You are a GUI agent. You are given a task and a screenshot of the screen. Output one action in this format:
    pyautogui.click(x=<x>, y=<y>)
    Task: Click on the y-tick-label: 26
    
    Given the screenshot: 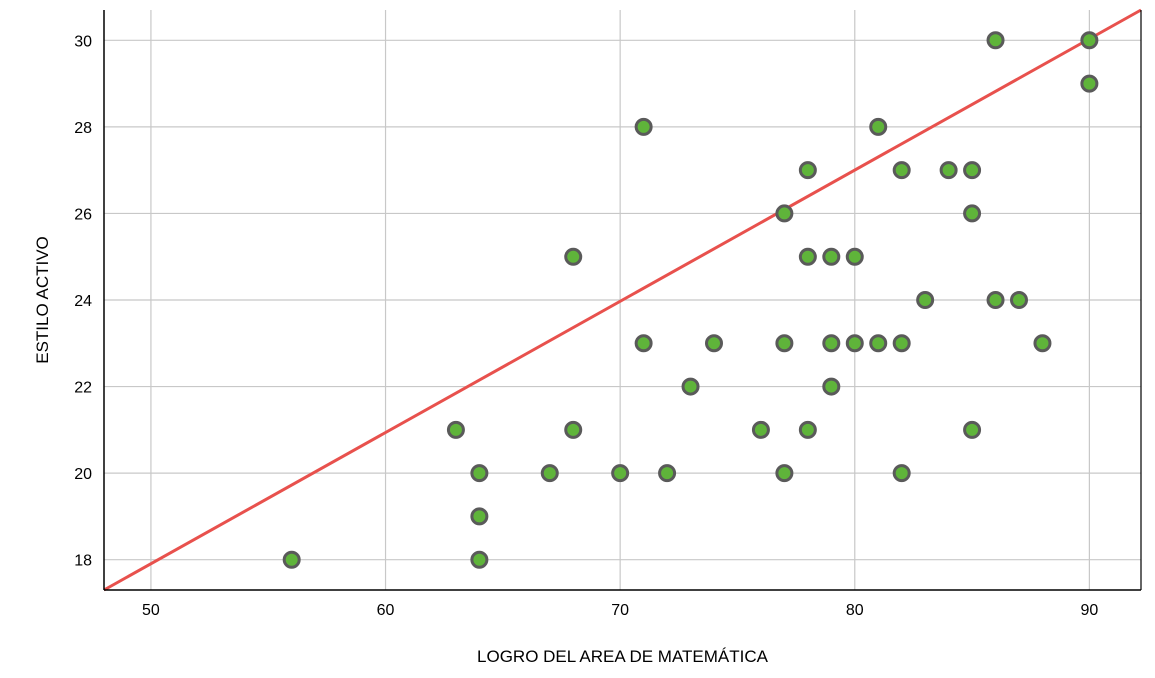 What is the action you would take?
    pyautogui.click(x=83, y=214)
    